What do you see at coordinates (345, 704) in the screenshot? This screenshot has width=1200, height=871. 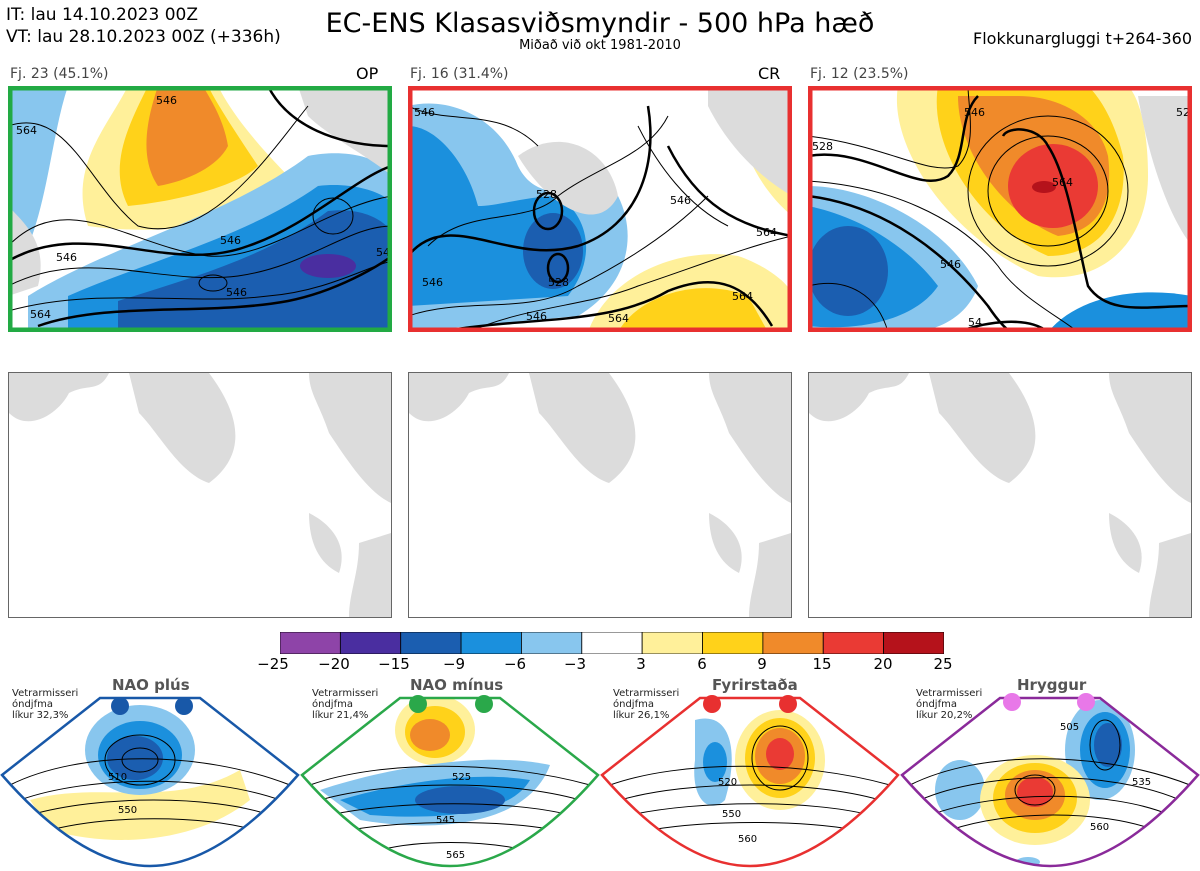 I see `regime-2-note: Vetrarmisseri óndjfma líkur 21,4%` at bounding box center [345, 704].